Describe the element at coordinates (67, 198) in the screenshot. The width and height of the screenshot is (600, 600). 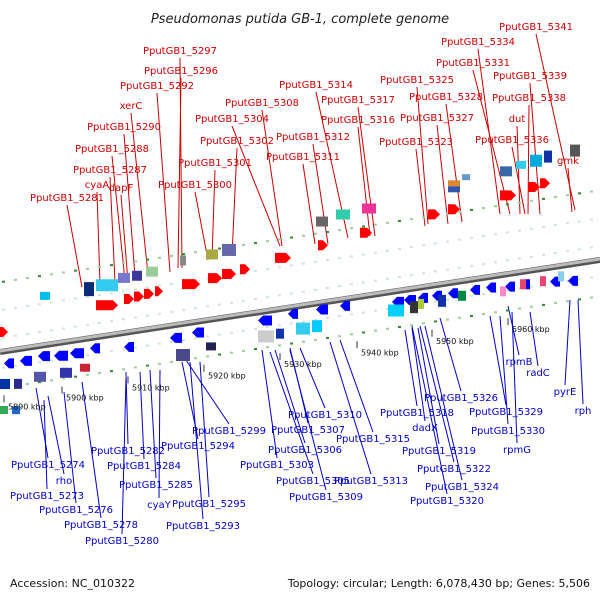
I see `forward-gene-label: PputGB1_5281` at that location.